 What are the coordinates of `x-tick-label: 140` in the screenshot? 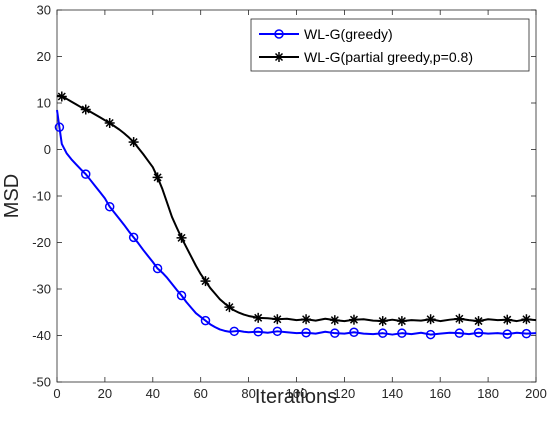 It's located at (392, 393).